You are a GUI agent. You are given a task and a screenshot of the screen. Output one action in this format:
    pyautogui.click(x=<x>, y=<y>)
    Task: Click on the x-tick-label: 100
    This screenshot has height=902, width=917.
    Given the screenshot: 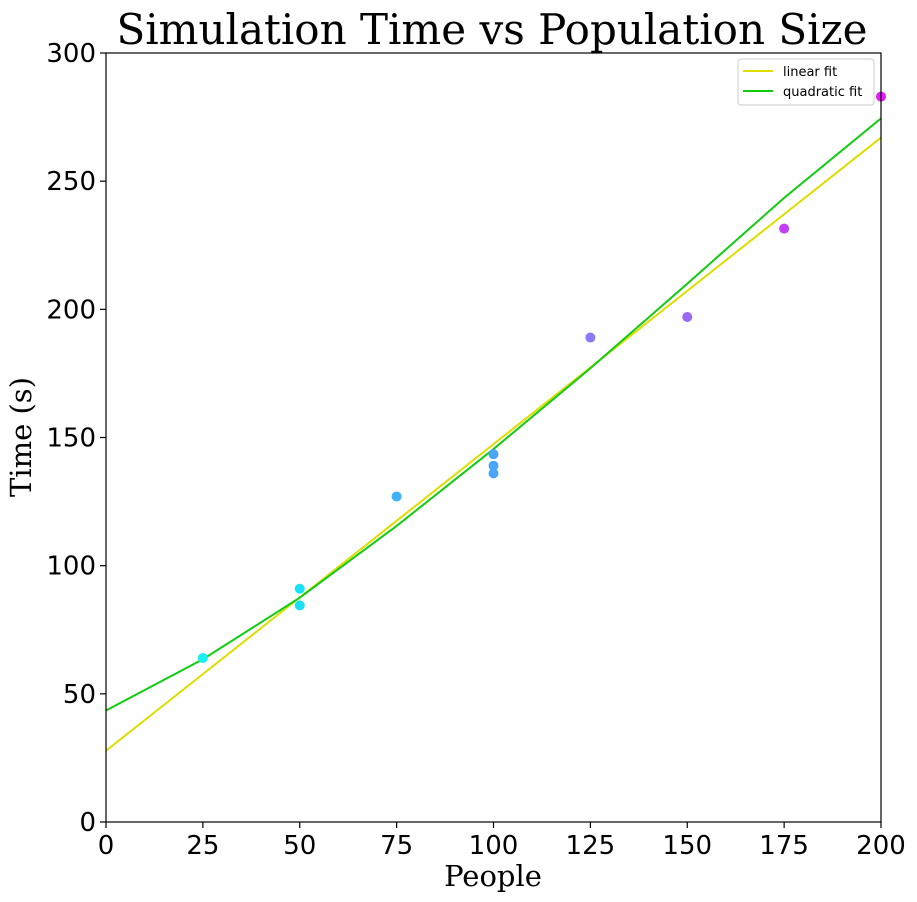 What is the action you would take?
    pyautogui.click(x=494, y=846)
    